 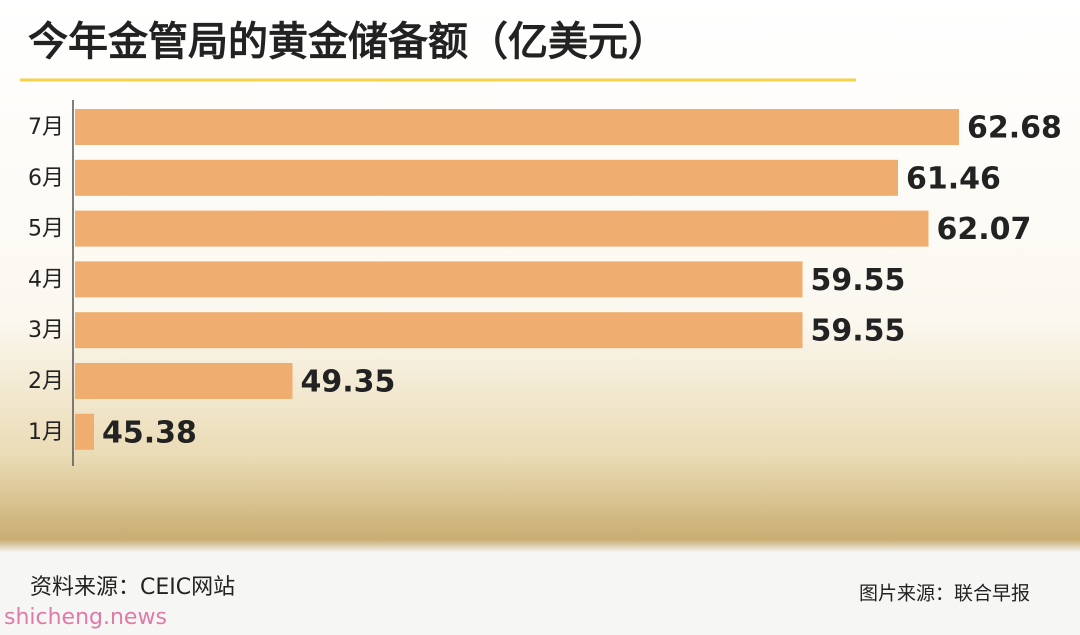 What do you see at coordinates (85, 617) in the screenshot?
I see `watermark: shicheng.news` at bounding box center [85, 617].